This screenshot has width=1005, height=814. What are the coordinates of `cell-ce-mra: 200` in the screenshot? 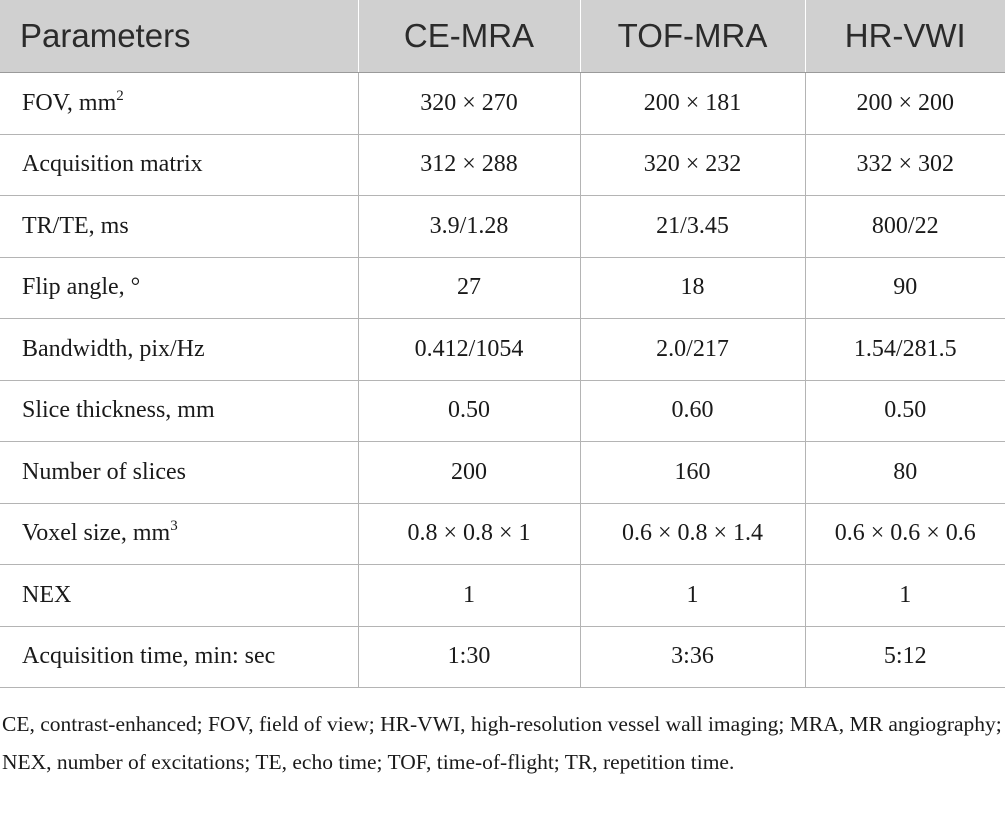 It's located at (468, 472).